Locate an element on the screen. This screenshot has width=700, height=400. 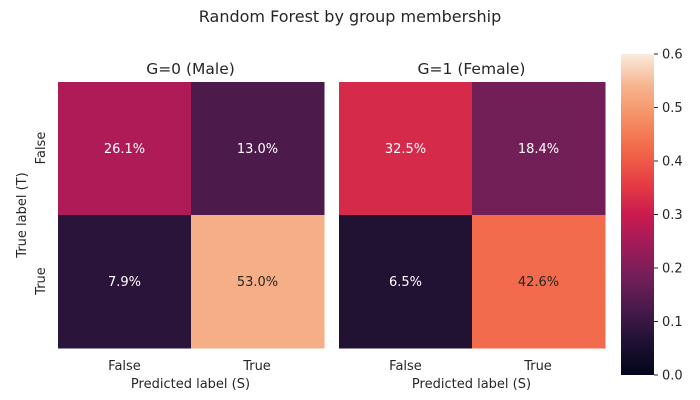
colorbar-tick-label-5: 0.5 is located at coordinates (672, 108).